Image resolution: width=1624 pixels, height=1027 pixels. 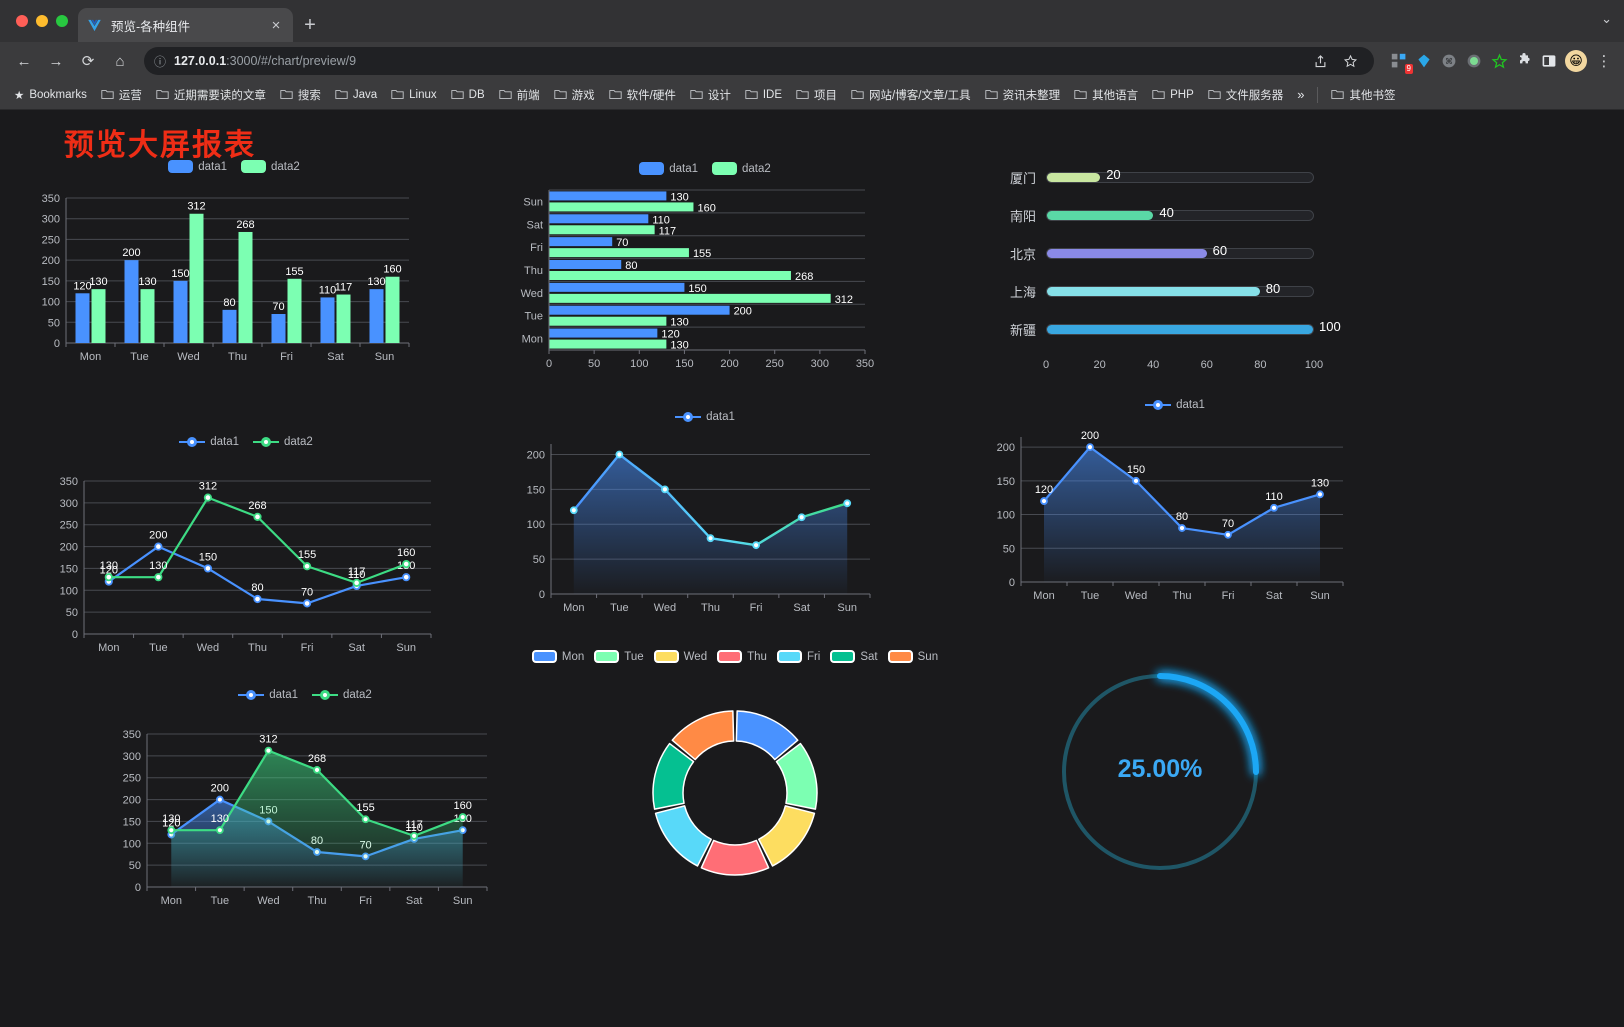 I want to click on progress-label: 北京, so click(x=1022, y=254).